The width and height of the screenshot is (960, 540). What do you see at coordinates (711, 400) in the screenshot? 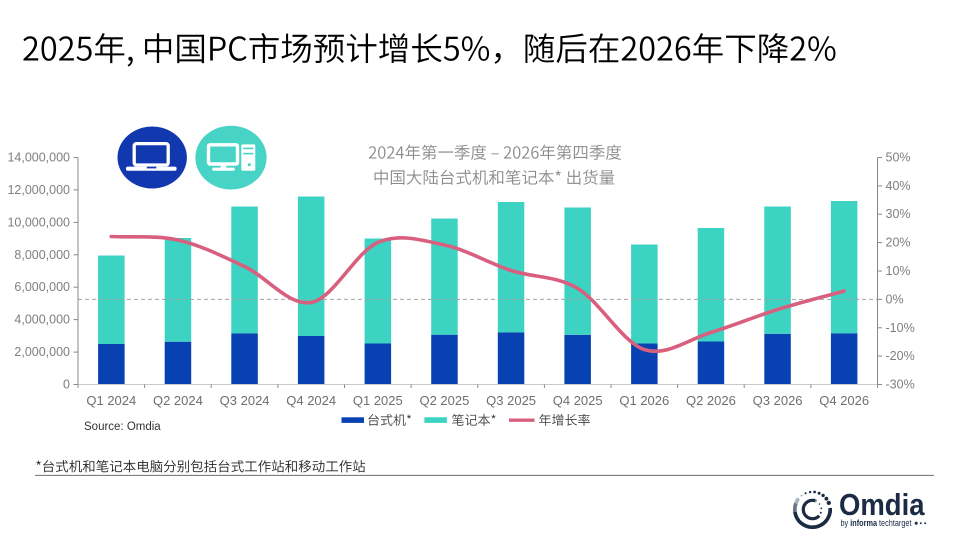
I see `svg-text: Q2 2026` at bounding box center [711, 400].